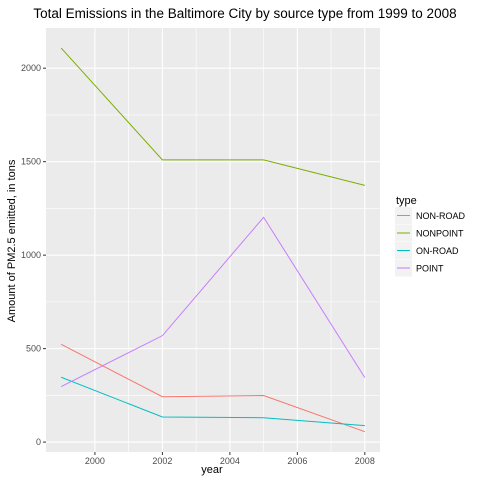 This screenshot has height=480, width=480. I want to click on y-tick-label: 2000, so click(31, 68).